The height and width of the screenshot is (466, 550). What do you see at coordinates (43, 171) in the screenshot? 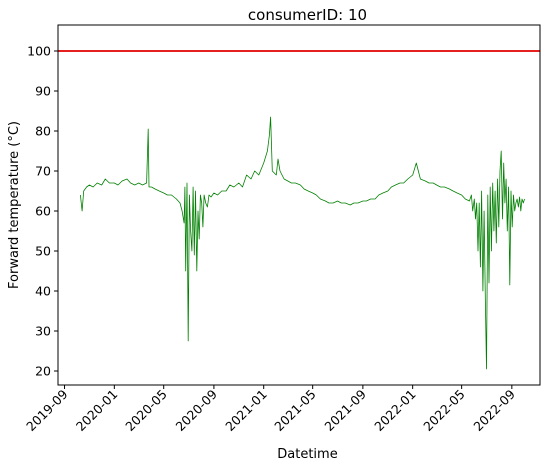
I see `y-tick-label: 70` at bounding box center [43, 171].